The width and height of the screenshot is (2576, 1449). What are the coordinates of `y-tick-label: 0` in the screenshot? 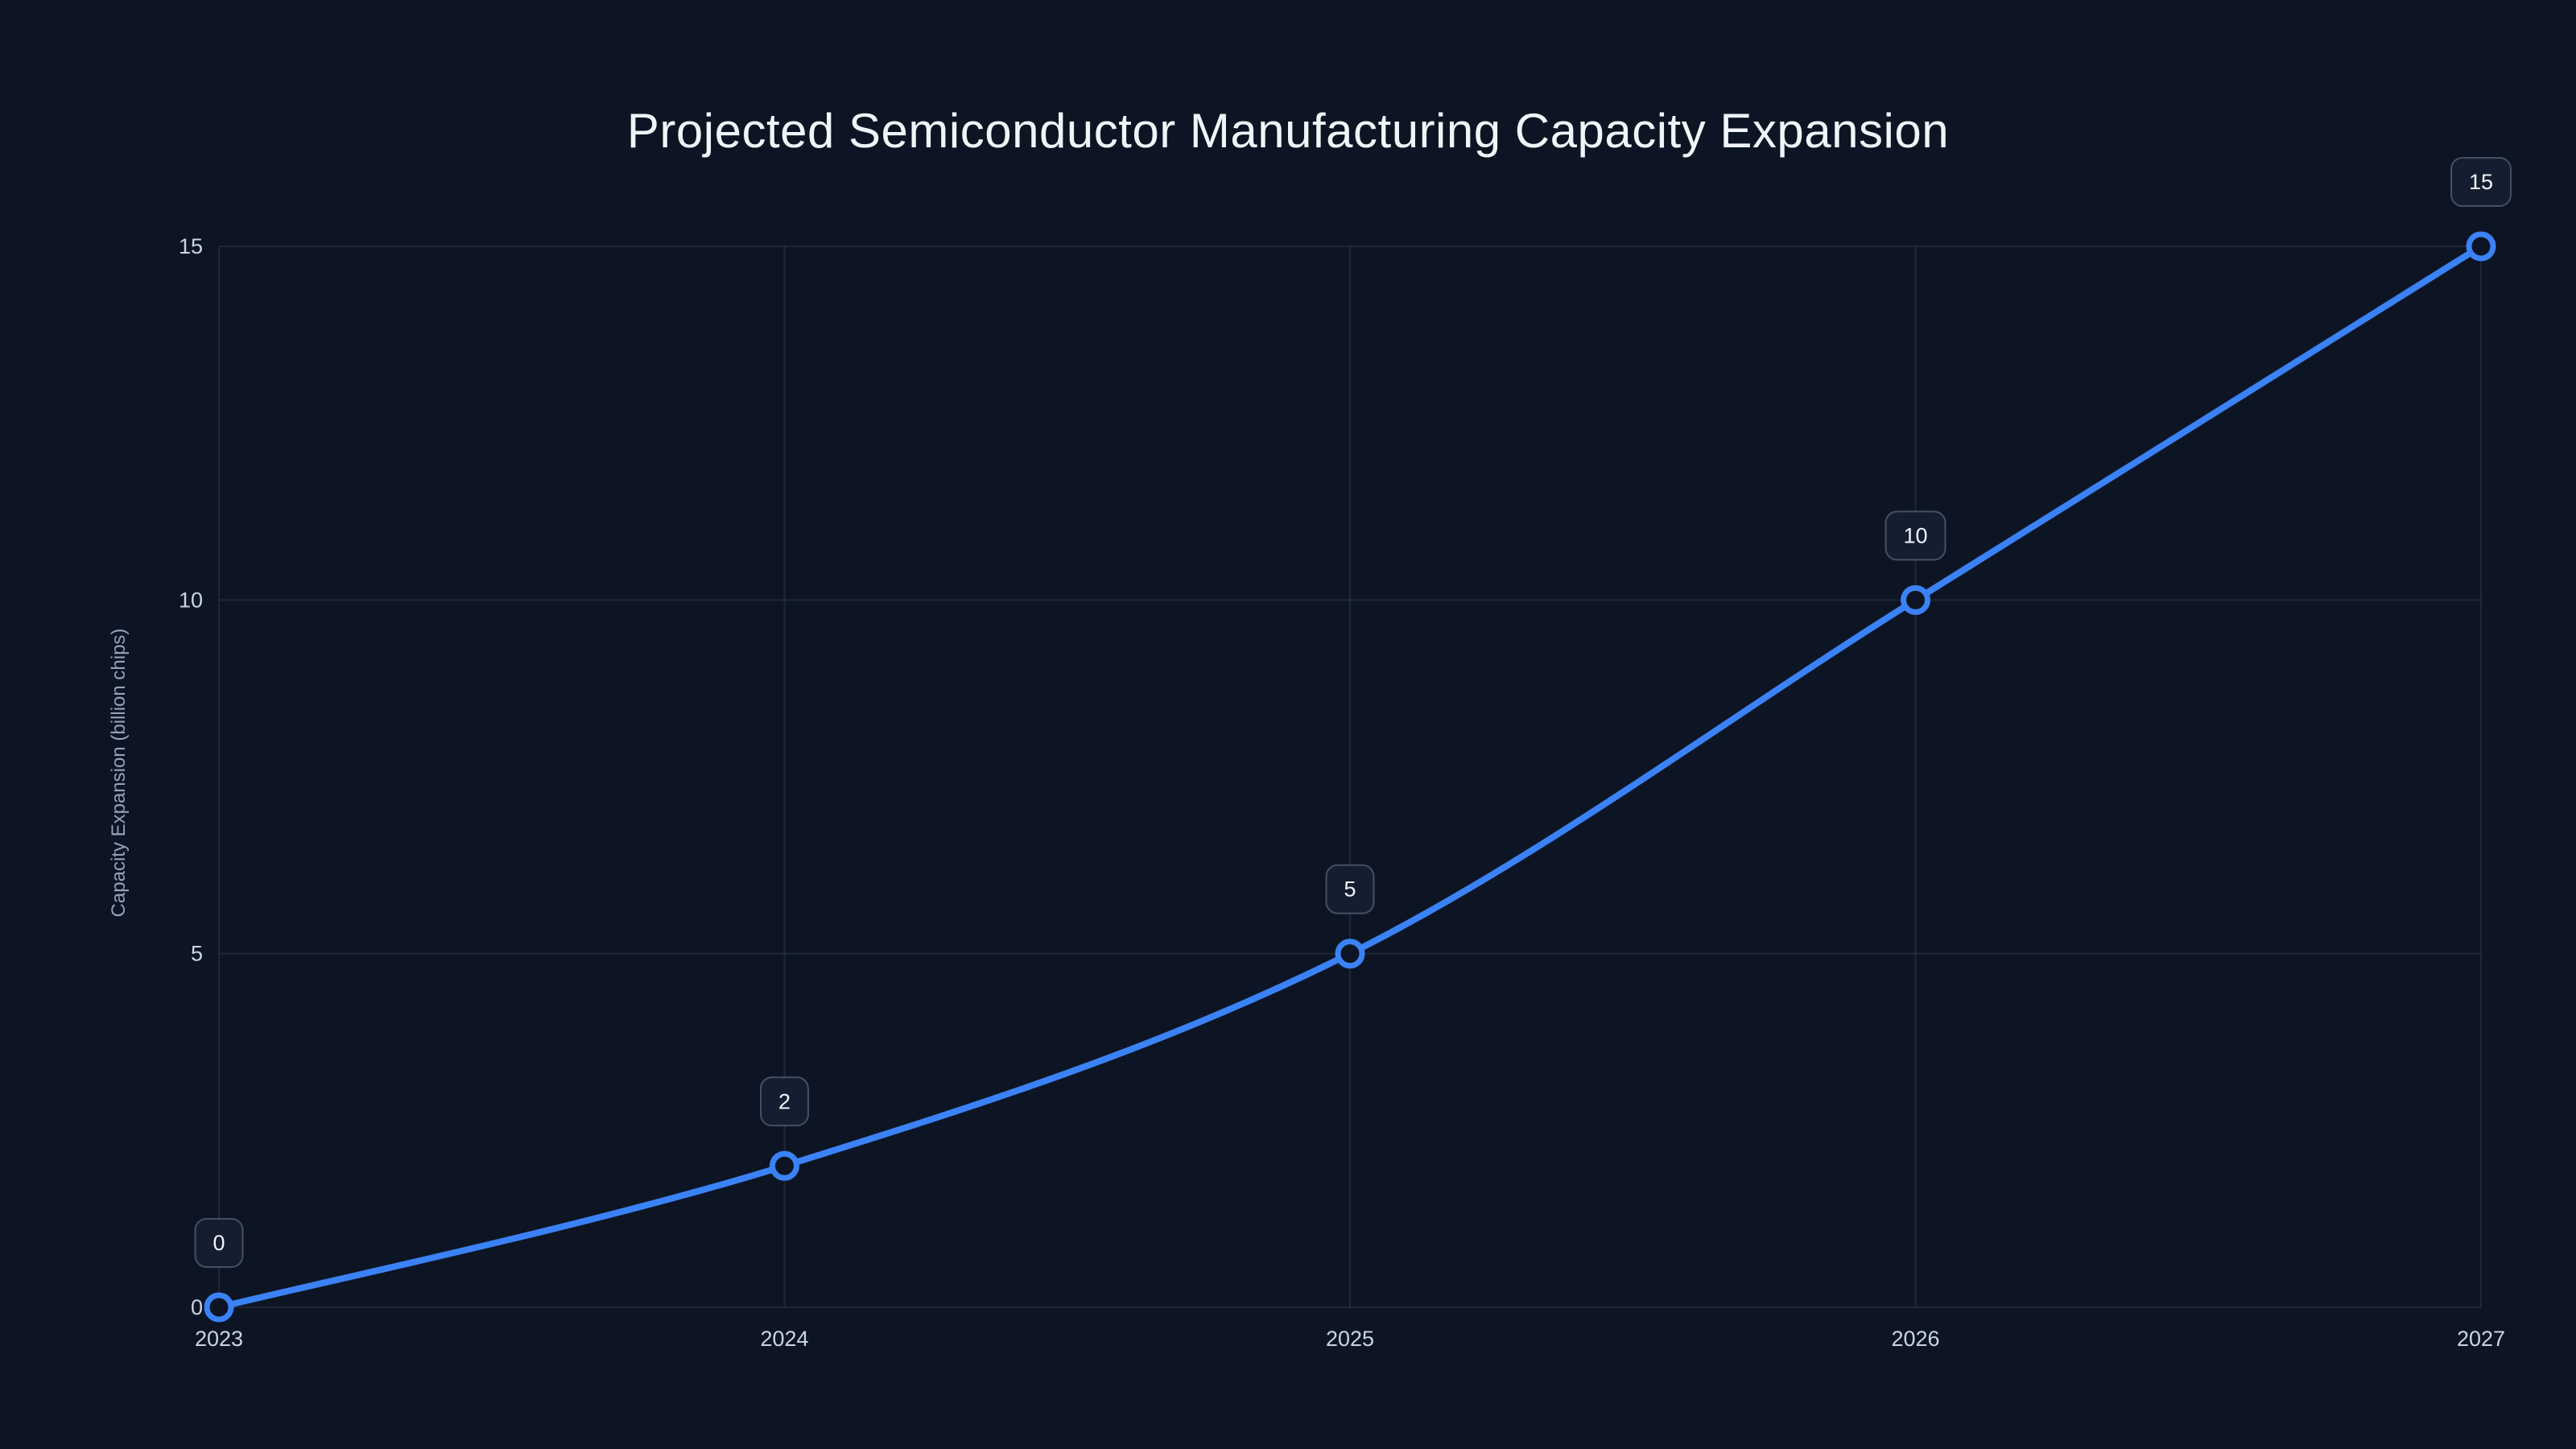 It's located at (197, 1307).